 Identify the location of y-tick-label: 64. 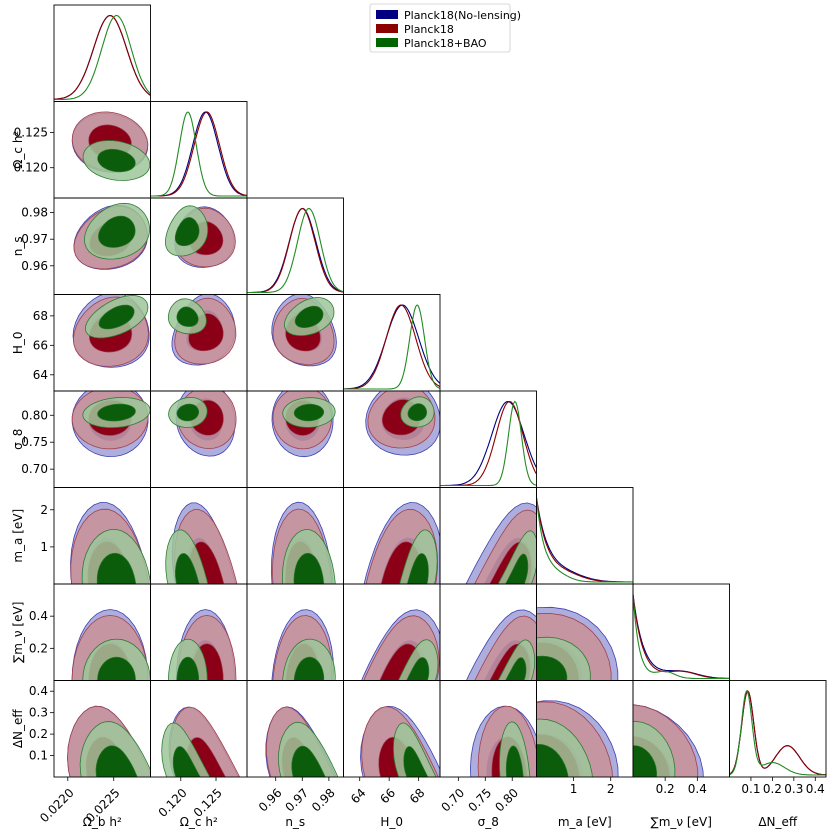
(40, 375).